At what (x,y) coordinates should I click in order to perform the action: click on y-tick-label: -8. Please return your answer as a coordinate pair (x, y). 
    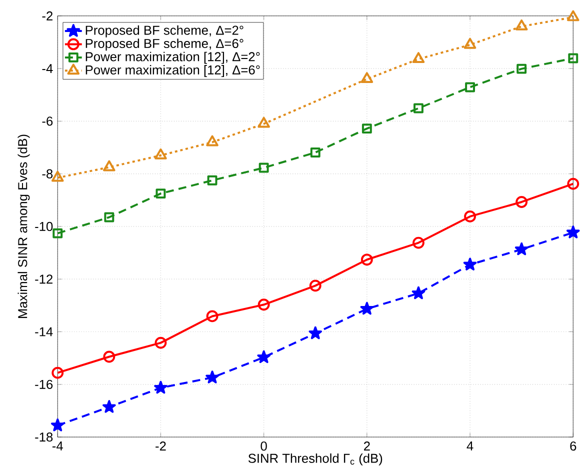
    Looking at the image, I should click on (47, 174).